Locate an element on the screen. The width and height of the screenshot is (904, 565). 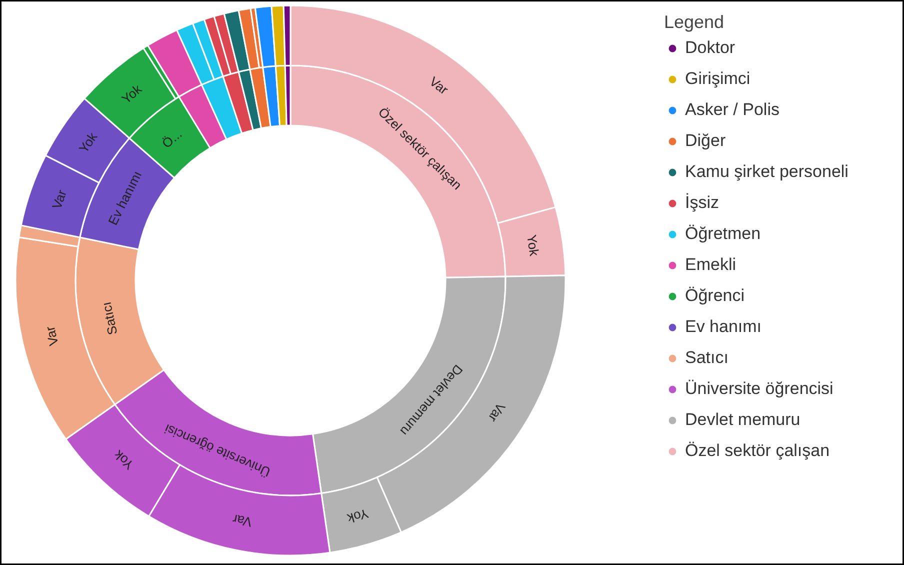
legend-label: Özel sektör çalışan is located at coordinates (757, 451).